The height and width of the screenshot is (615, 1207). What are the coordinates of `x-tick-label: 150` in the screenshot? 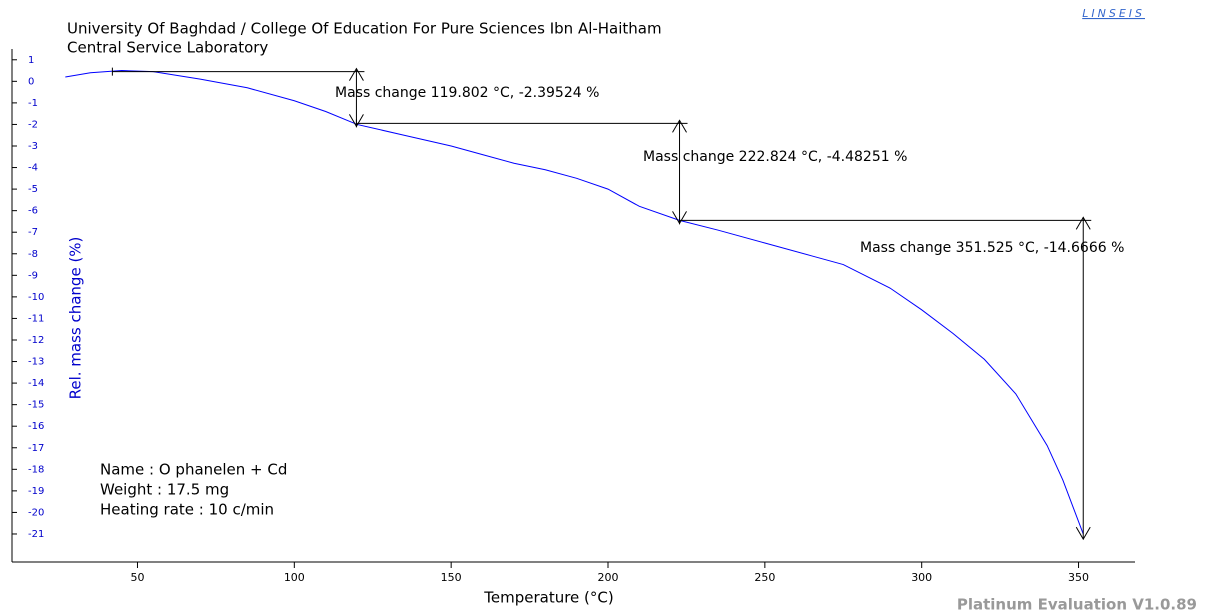 It's located at (451, 577).